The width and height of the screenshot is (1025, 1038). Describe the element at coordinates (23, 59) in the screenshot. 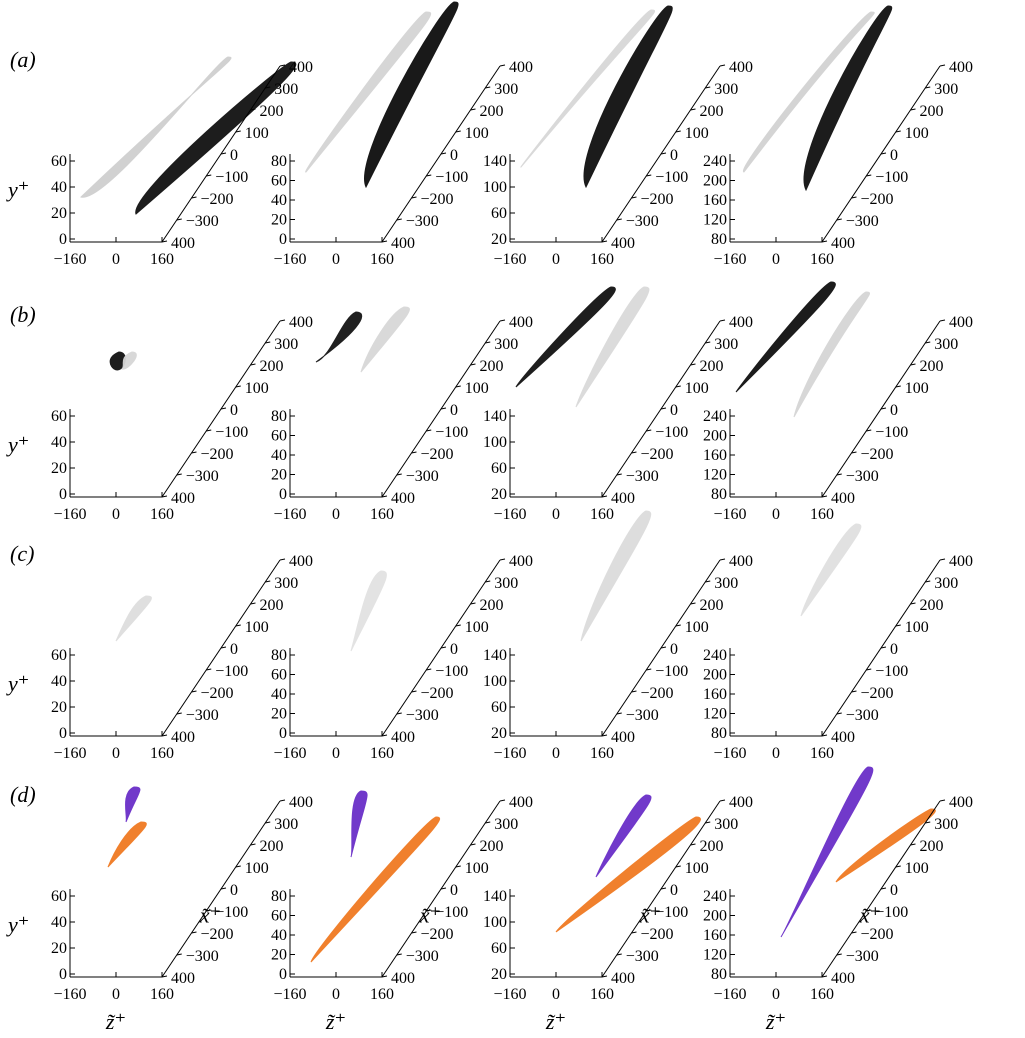

I see `row-label: (a)` at that location.